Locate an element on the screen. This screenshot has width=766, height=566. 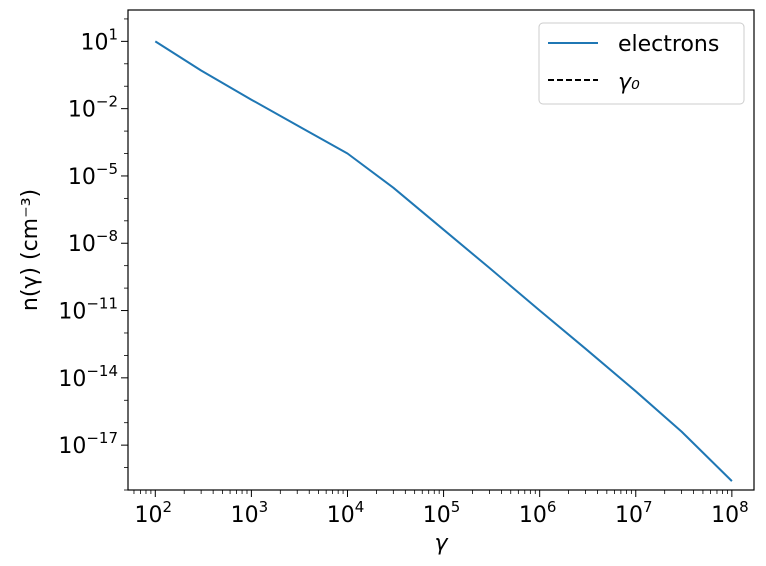
y-tick-label: 10⁻¹¹ is located at coordinates (88, 310).